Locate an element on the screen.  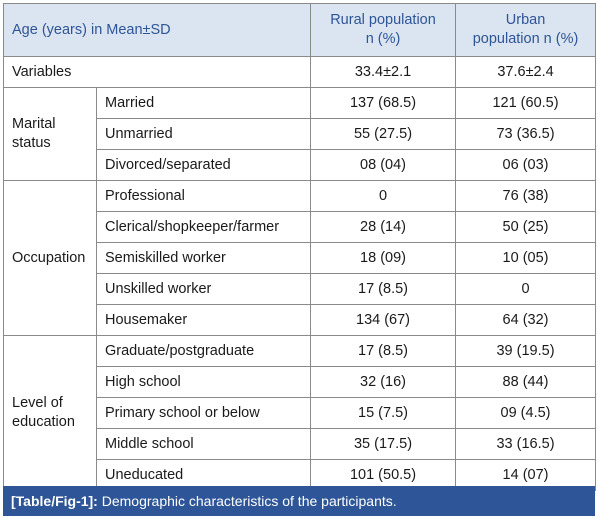
row-label: Professional is located at coordinates (203, 196).